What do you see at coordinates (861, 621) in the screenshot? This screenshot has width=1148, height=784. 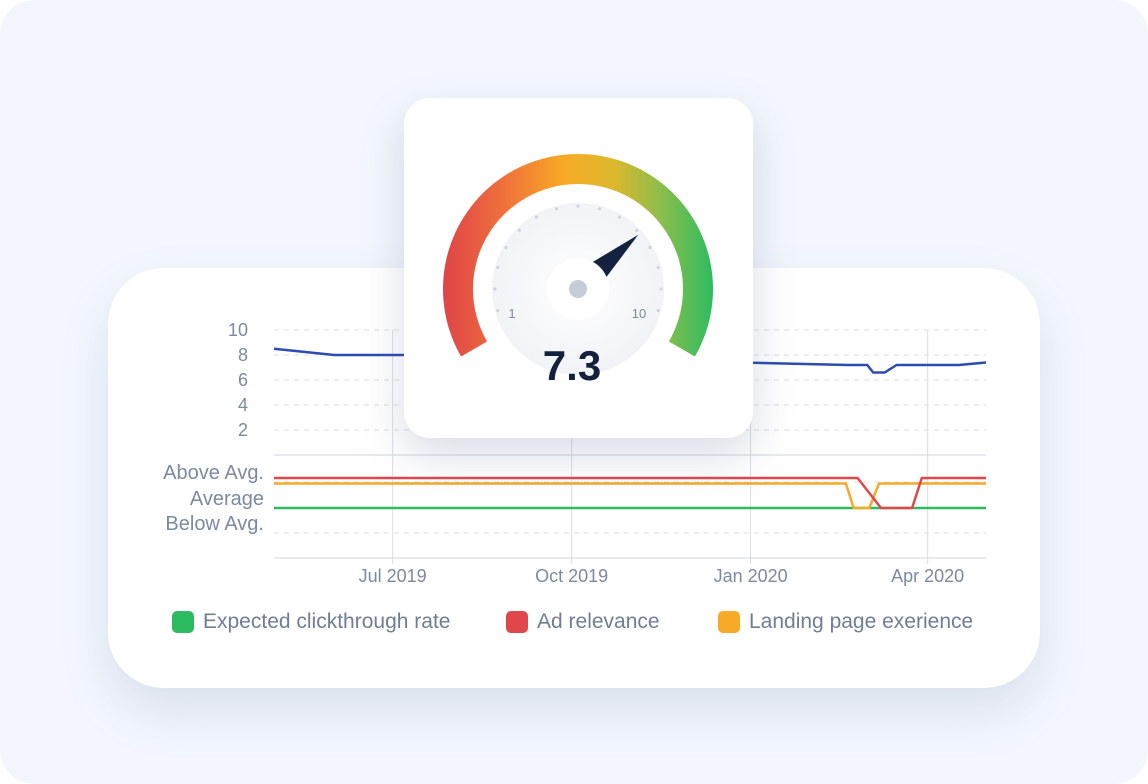 I see `legend-label: Landing page exerience` at bounding box center [861, 621].